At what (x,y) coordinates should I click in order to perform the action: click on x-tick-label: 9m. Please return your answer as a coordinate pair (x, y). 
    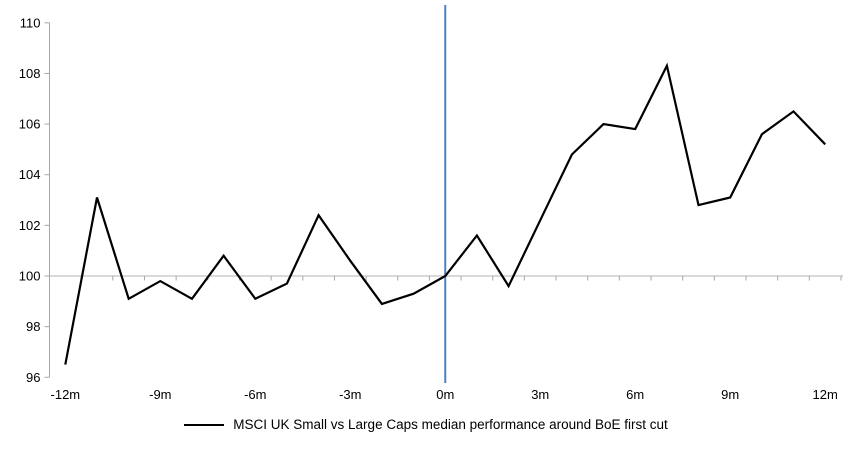
    Looking at the image, I should click on (730, 394).